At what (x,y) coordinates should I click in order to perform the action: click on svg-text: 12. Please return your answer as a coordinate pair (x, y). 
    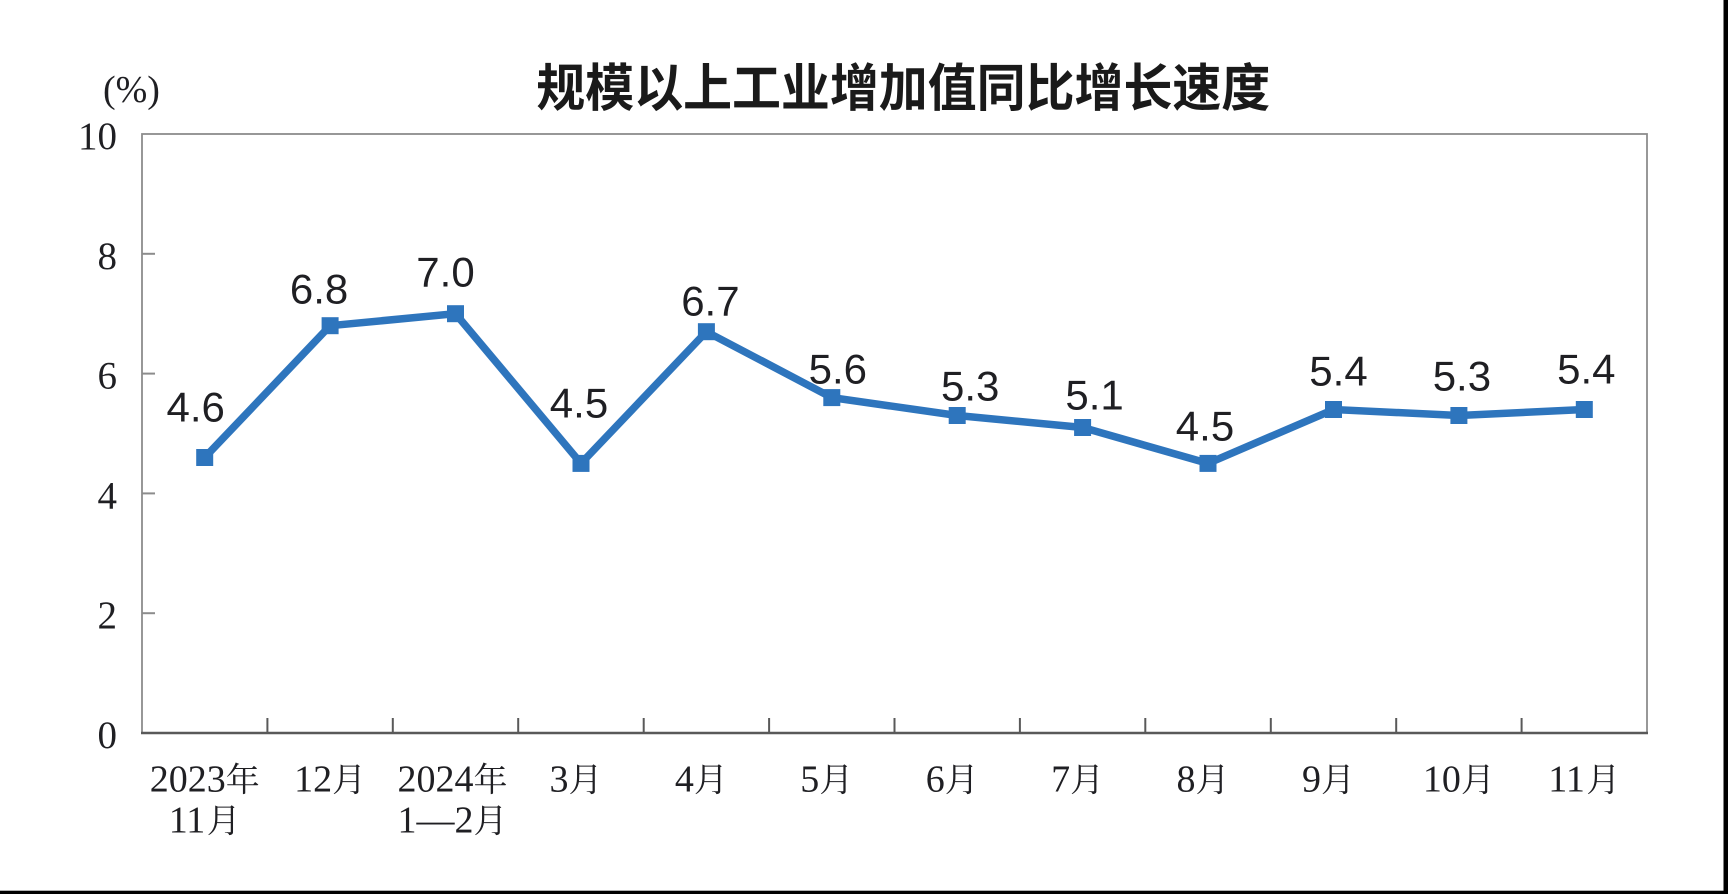
    Looking at the image, I should click on (313, 780).